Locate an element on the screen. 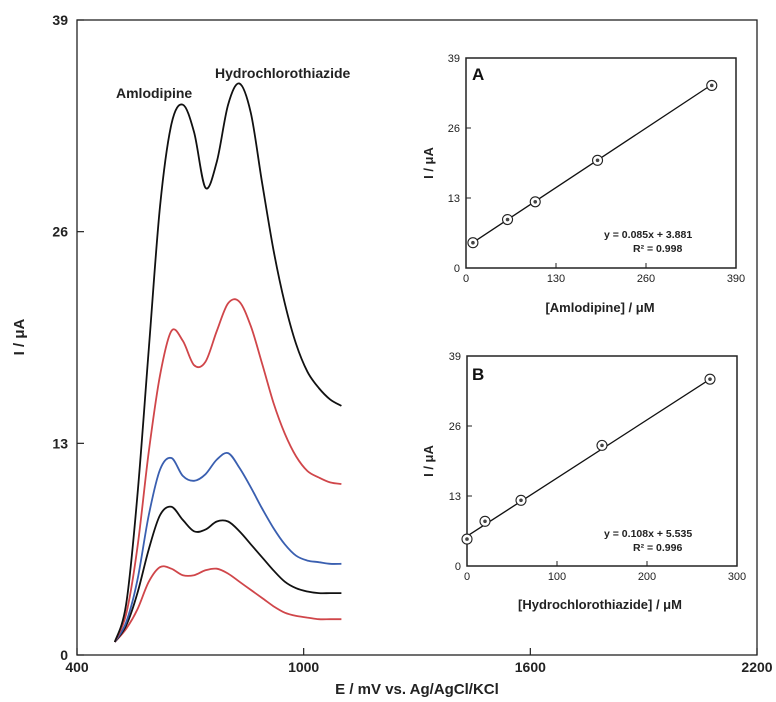  inset-a-y-tick-label: 26 is located at coordinates (454, 129).